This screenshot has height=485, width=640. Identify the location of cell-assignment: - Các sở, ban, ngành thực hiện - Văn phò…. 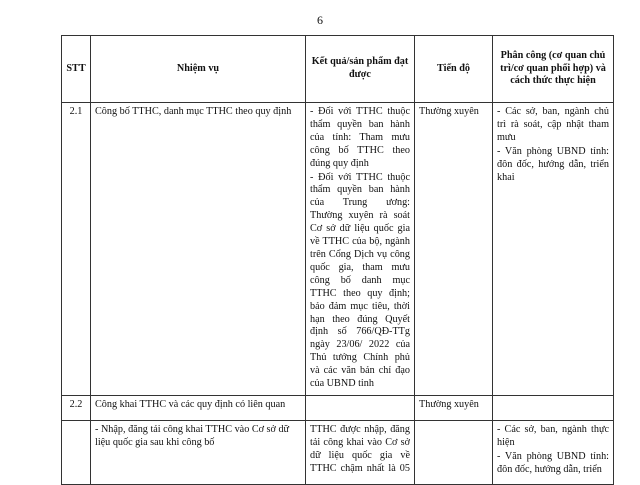
(553, 452).